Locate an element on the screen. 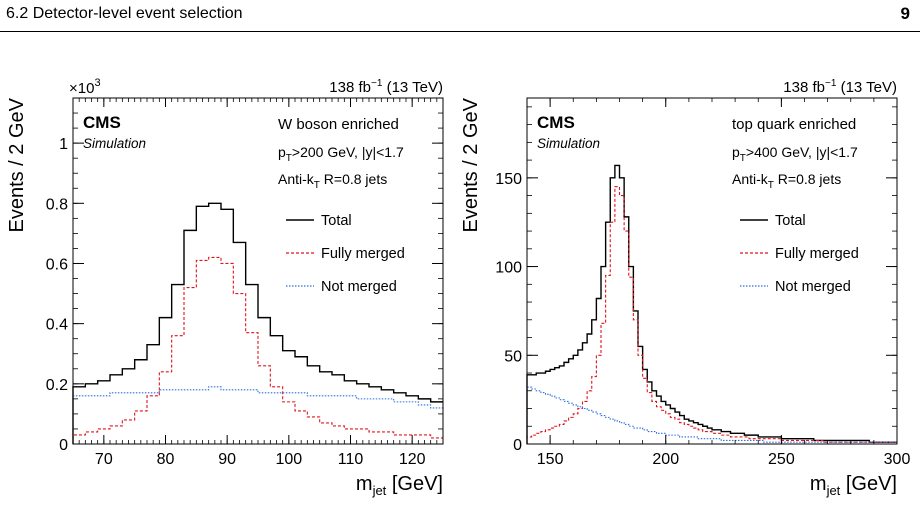 The height and width of the screenshot is (507, 920). y-tick-label: 0.6 is located at coordinates (57, 264).